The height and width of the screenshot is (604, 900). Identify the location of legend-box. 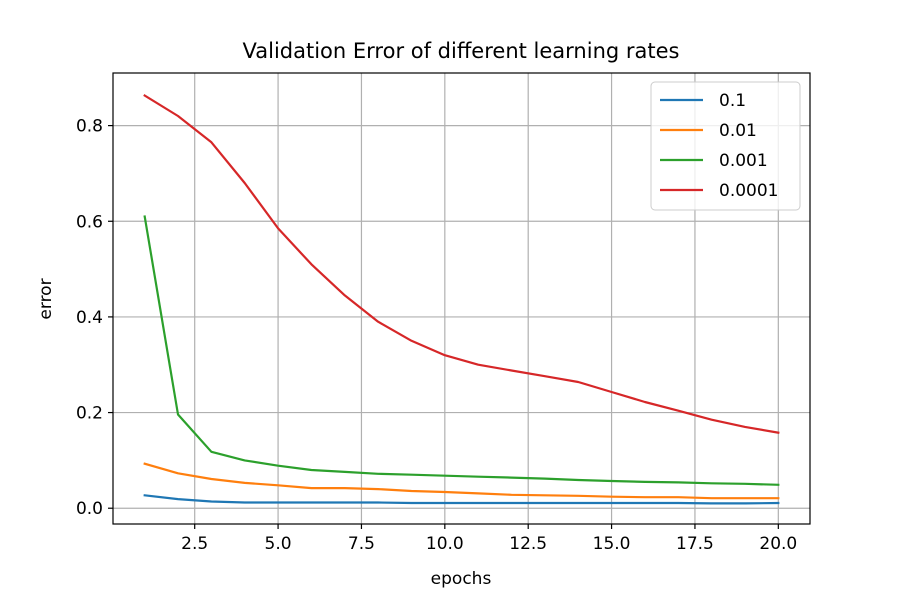
(725, 146).